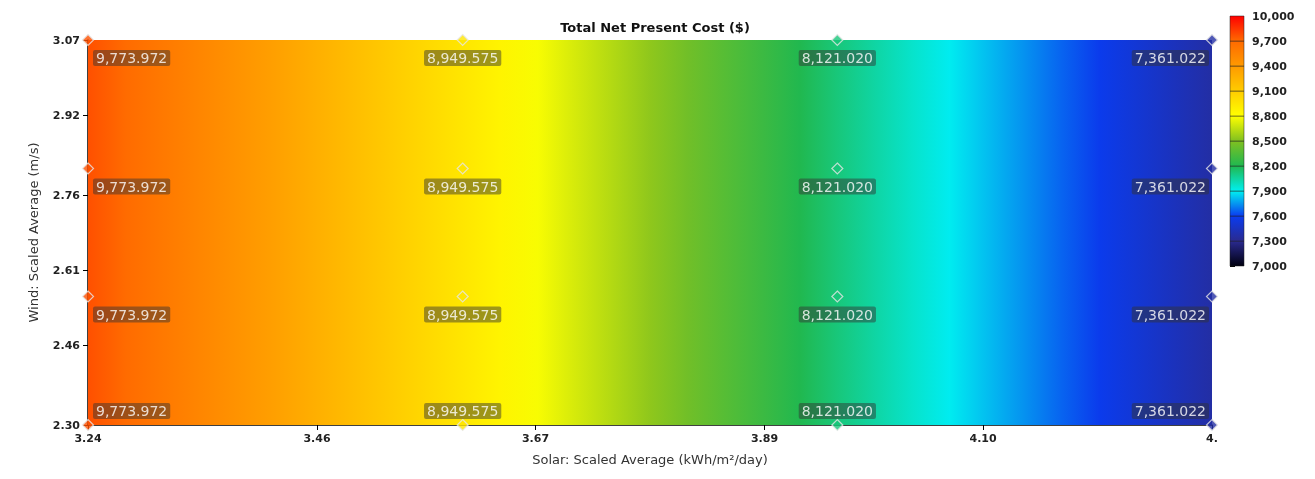  Describe the element at coordinates (317, 438) in the screenshot. I see `x-tick-label: 3.46` at that location.